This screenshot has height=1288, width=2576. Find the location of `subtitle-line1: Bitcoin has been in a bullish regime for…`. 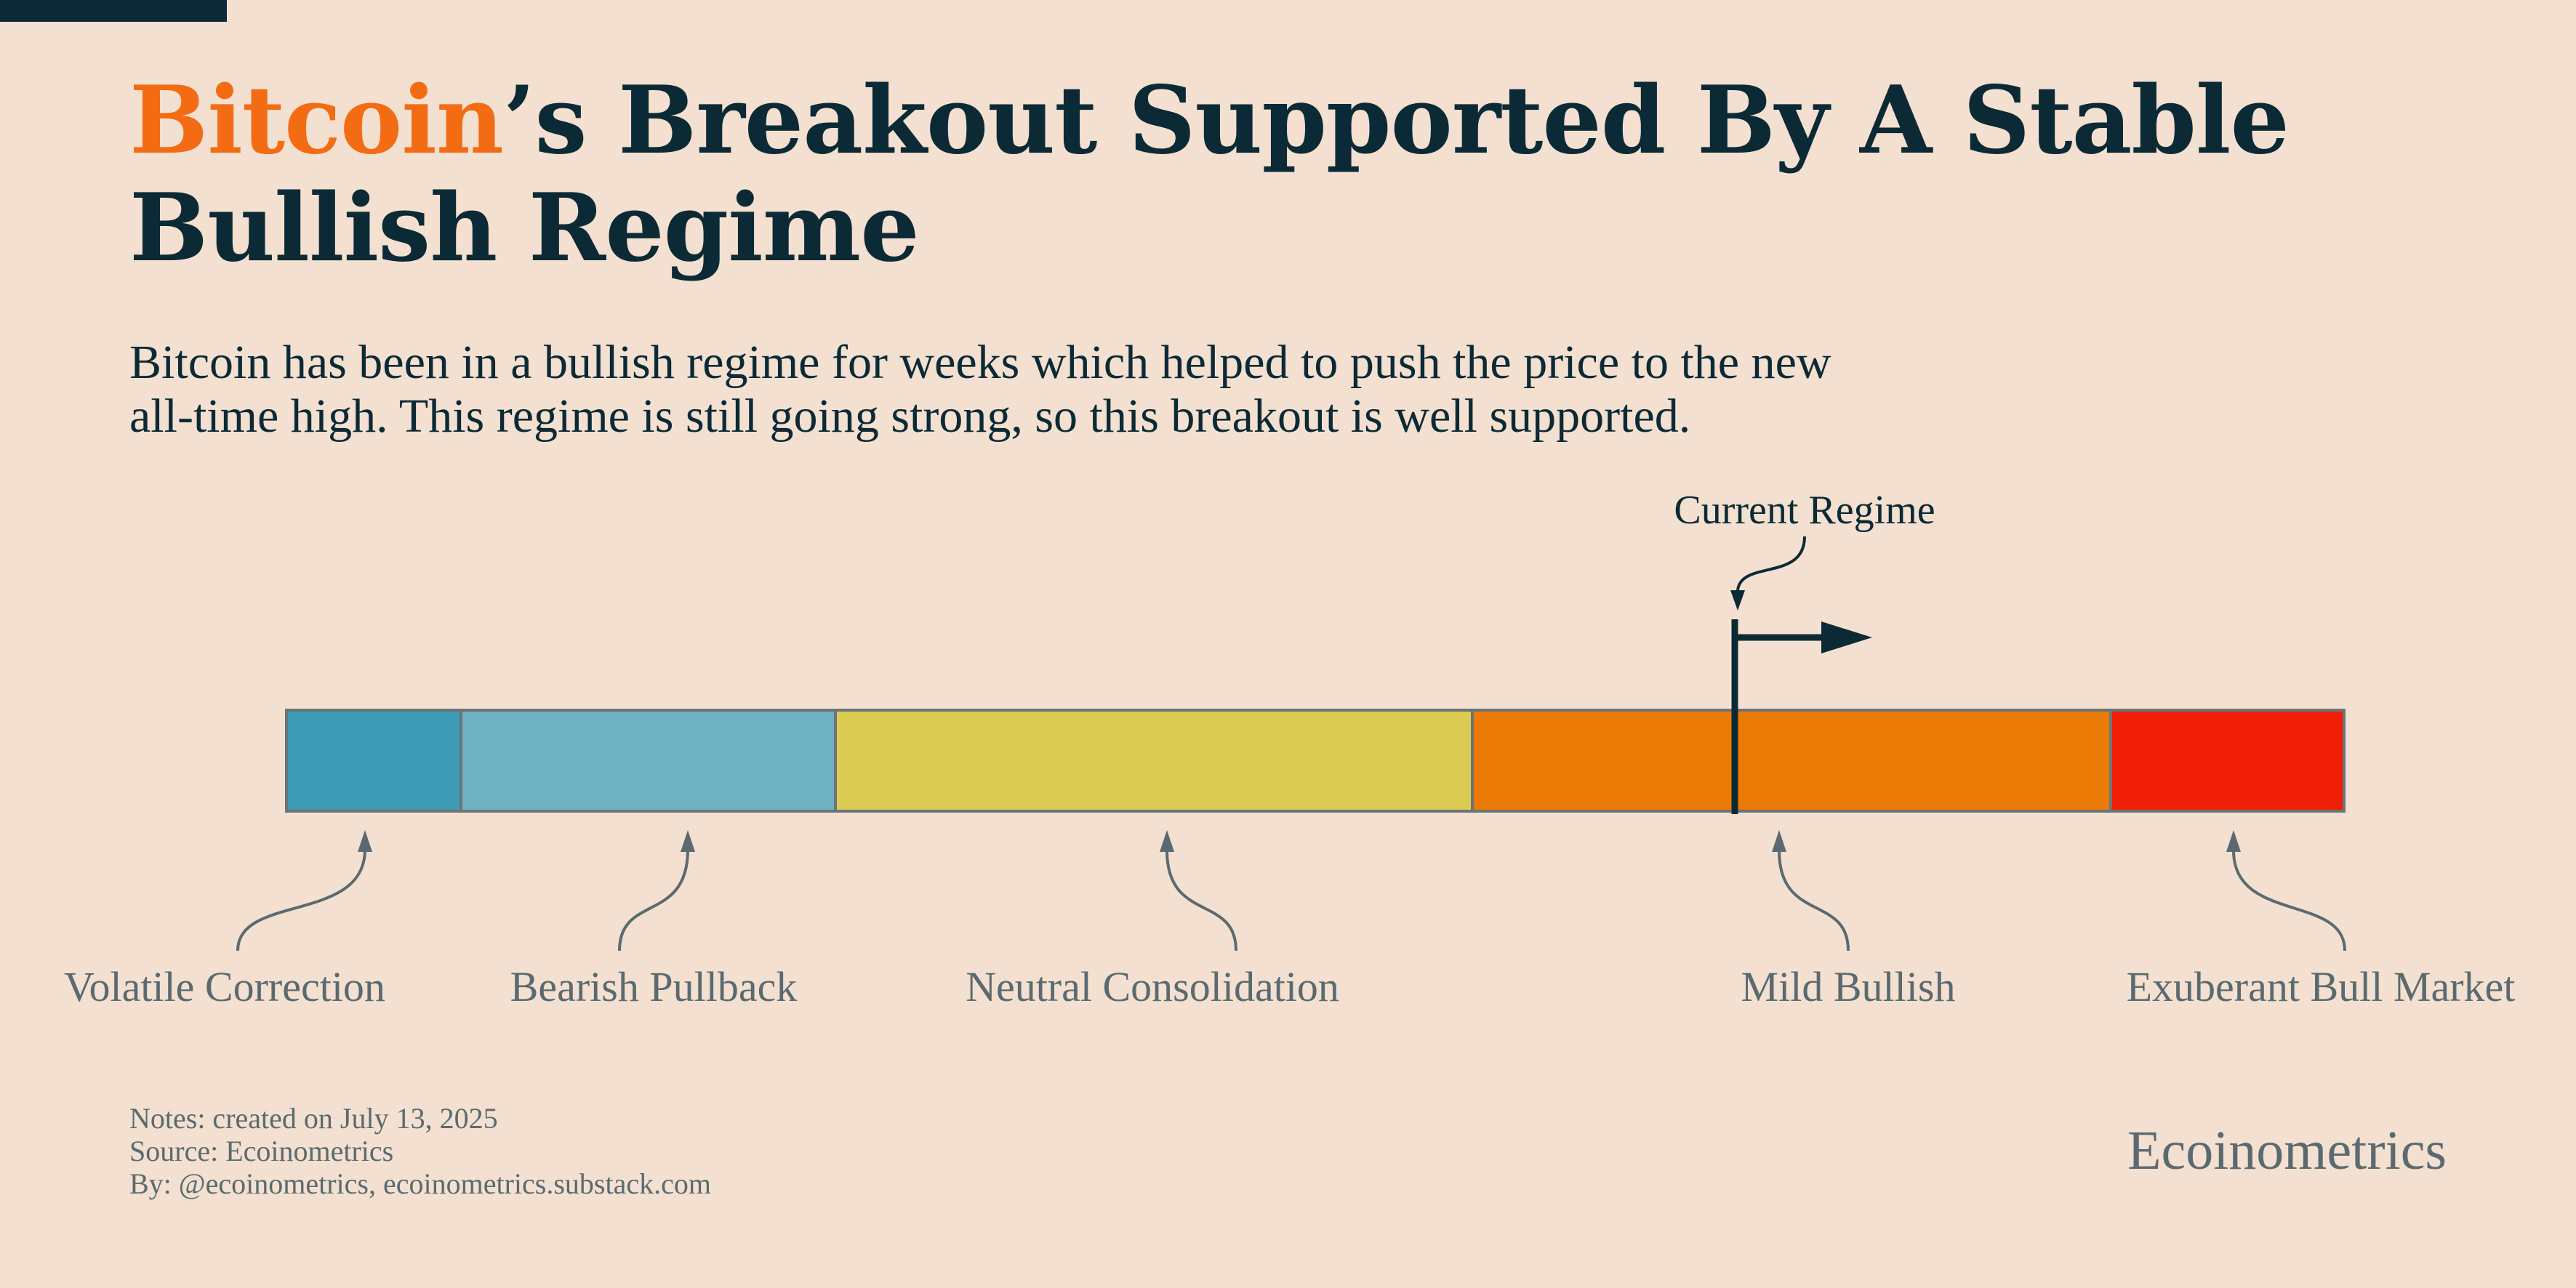

subtitle-line1: Bitcoin has been in a bullish regime for… is located at coordinates (980, 362).